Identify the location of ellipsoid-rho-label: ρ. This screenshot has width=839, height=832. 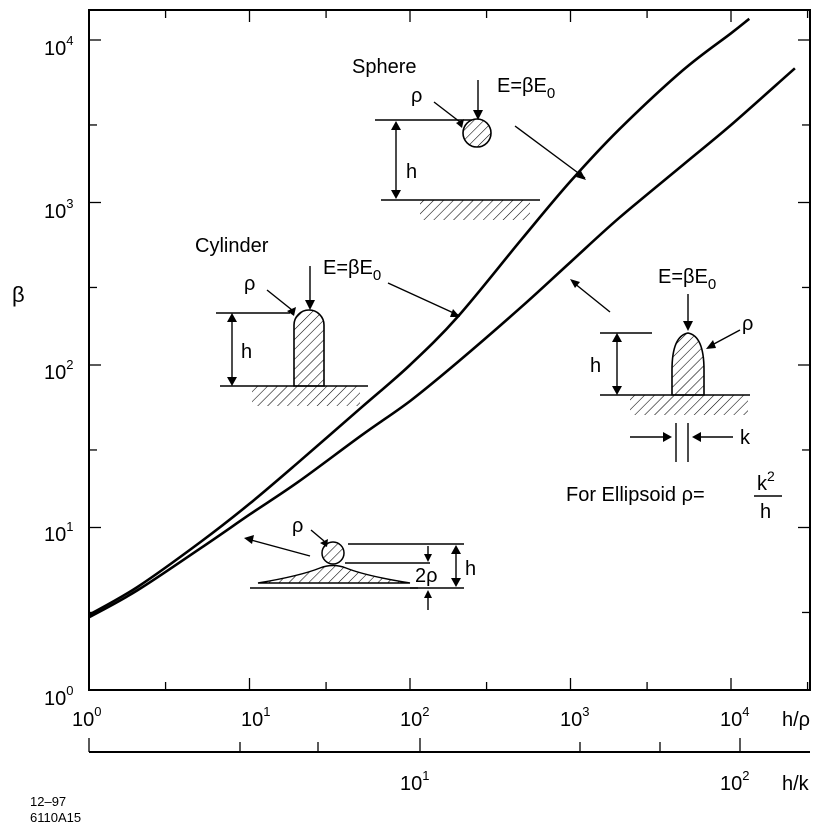
(747, 324).